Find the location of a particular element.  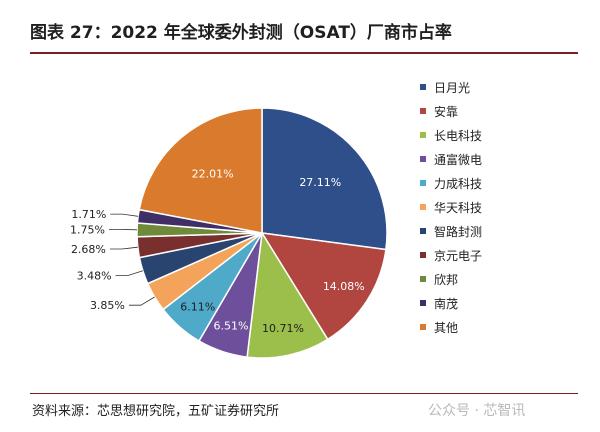

chart-title: 图表 27：2022 年全球委外封测（OSAT）厂商市占率 is located at coordinates (241, 33).